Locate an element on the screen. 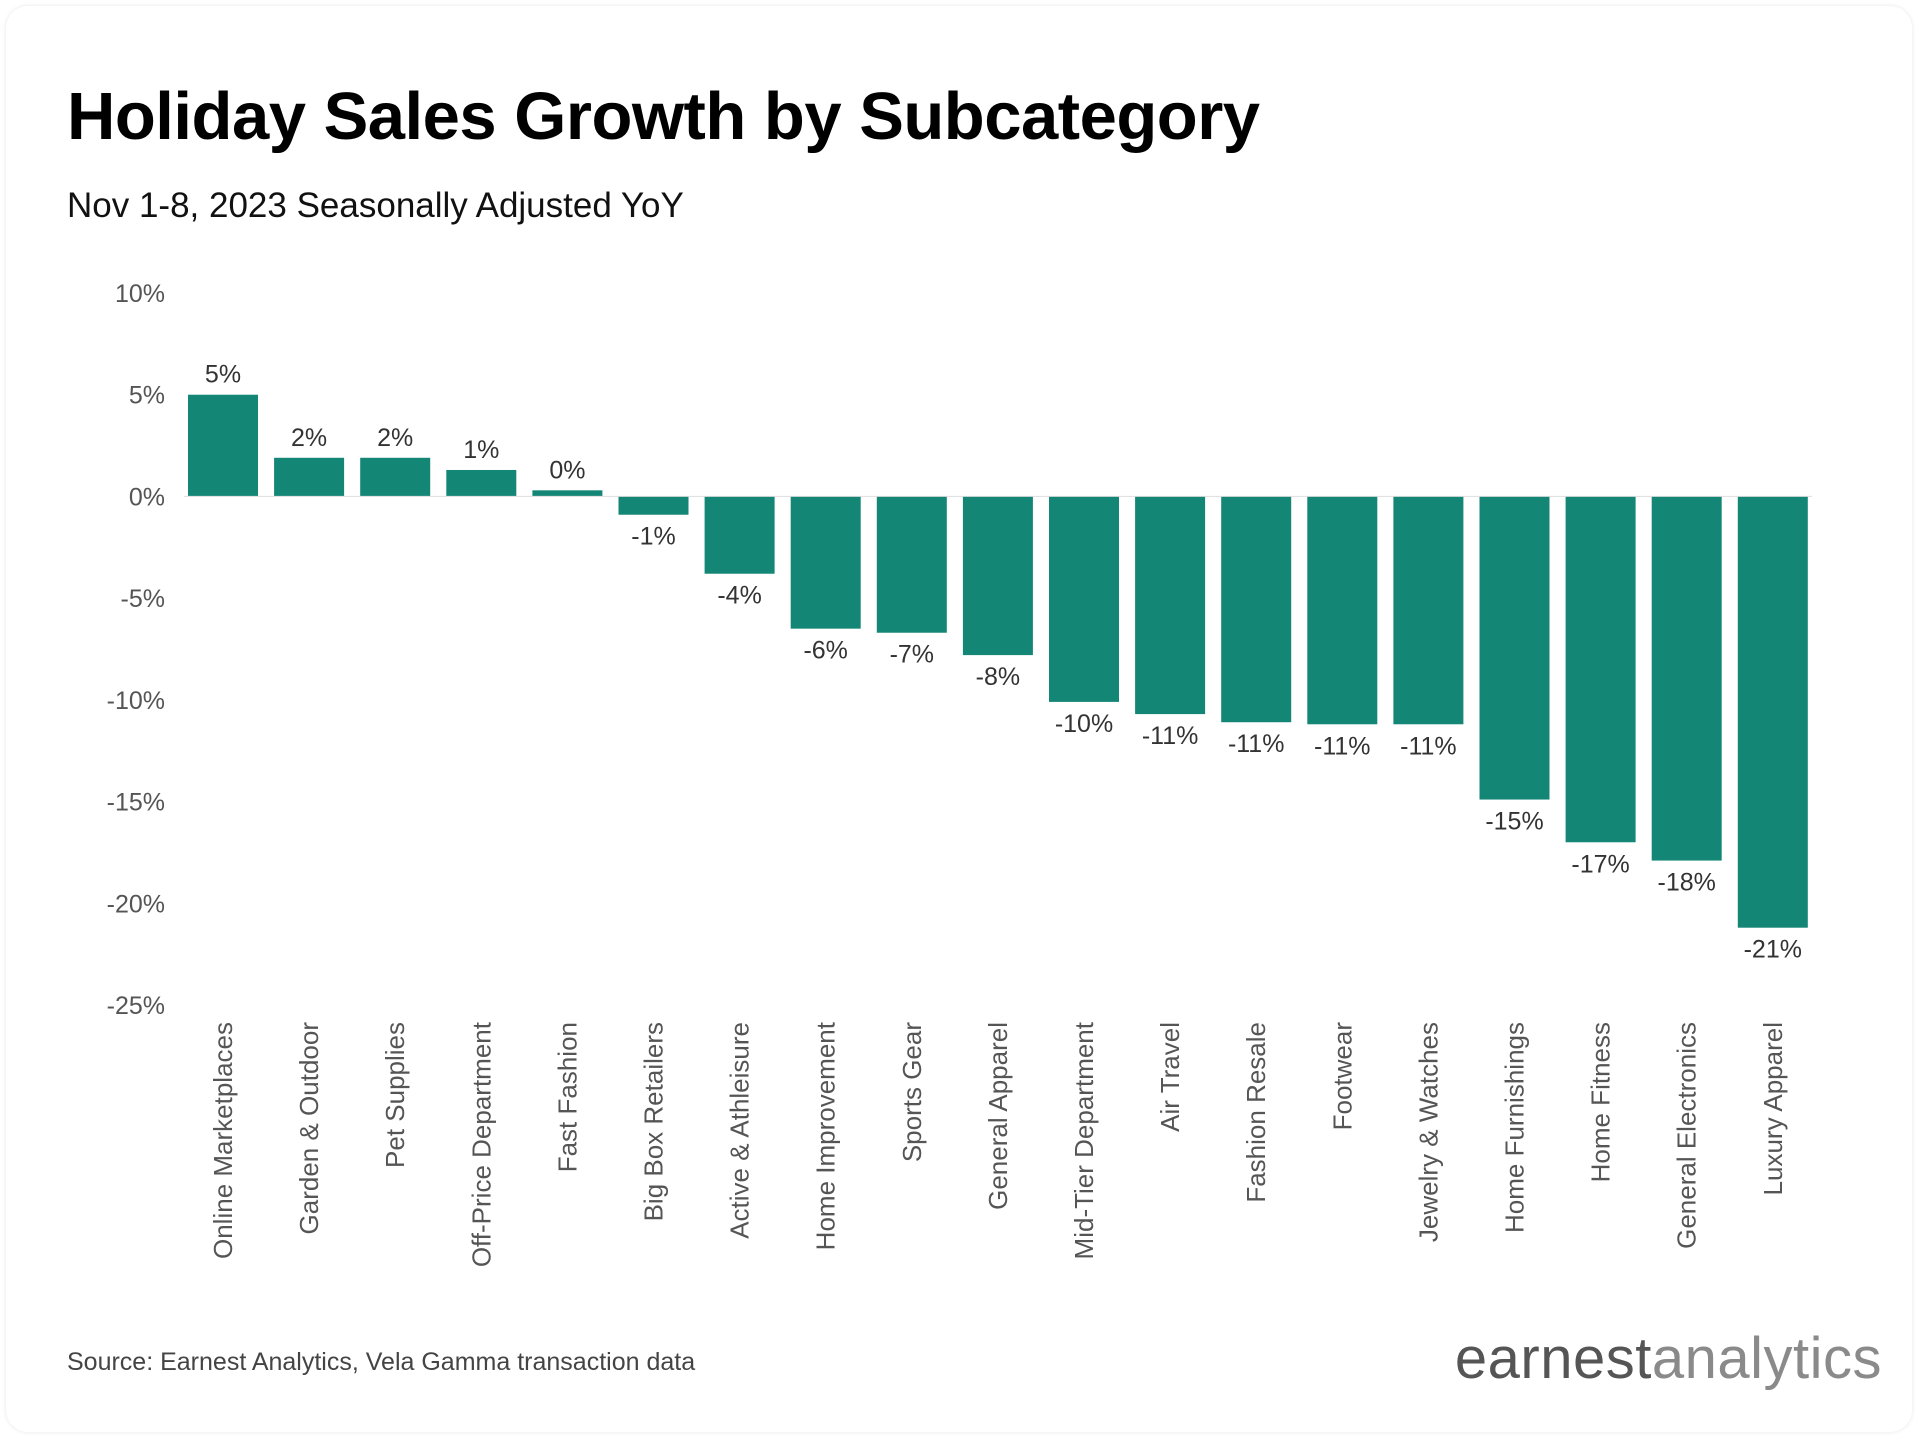  x-tick-label: Fast Fashion is located at coordinates (567, 1097).